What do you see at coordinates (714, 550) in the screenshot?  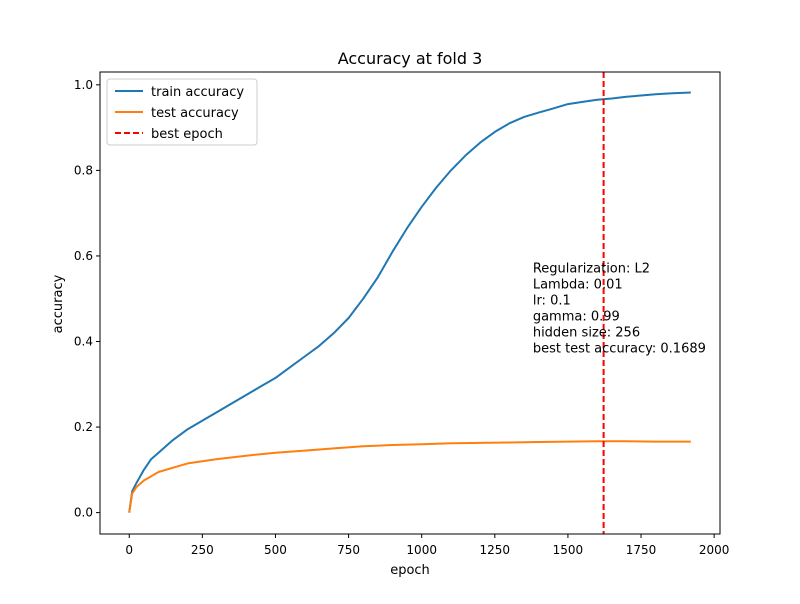 I see `x-tick-label-8: 2000` at bounding box center [714, 550].